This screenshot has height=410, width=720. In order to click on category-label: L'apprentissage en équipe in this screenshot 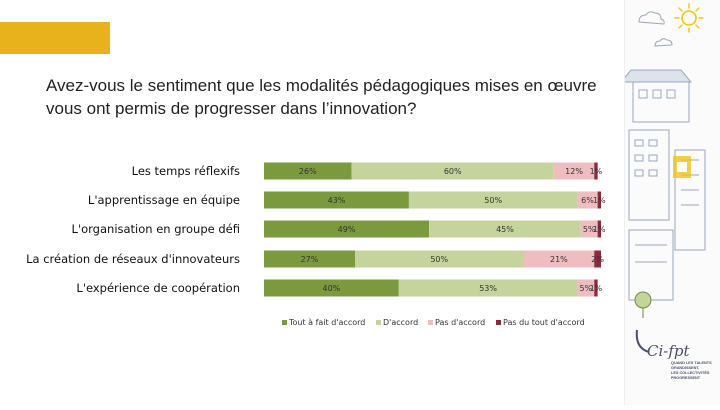, I will do `click(164, 200)`.